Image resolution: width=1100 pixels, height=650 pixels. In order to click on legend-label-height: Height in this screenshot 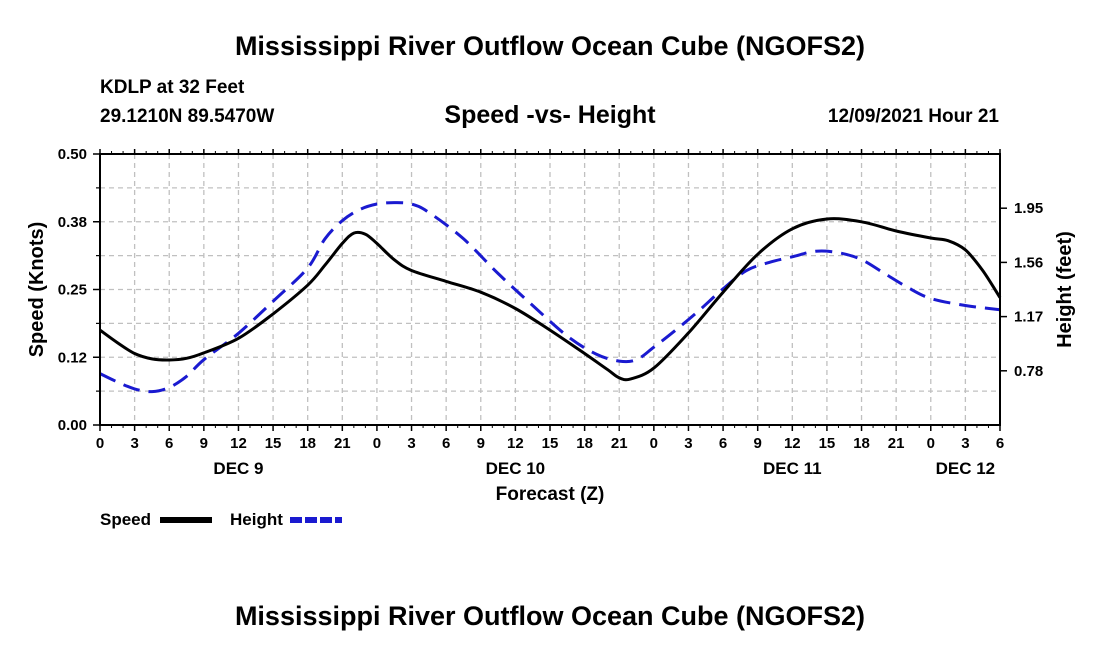, I will do `click(256, 519)`.